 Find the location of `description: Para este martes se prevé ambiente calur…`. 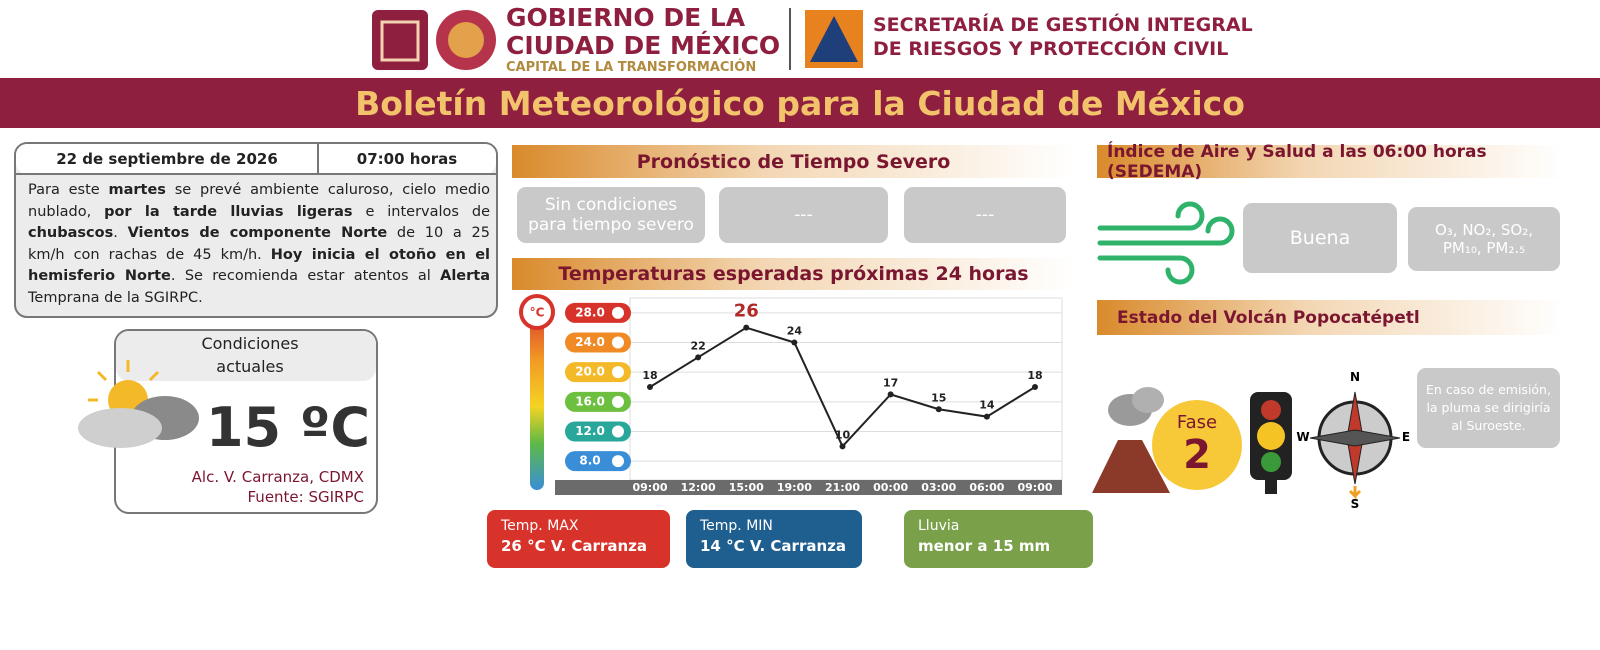

description: Para este martes se prevé ambiente calur… is located at coordinates (259, 244).